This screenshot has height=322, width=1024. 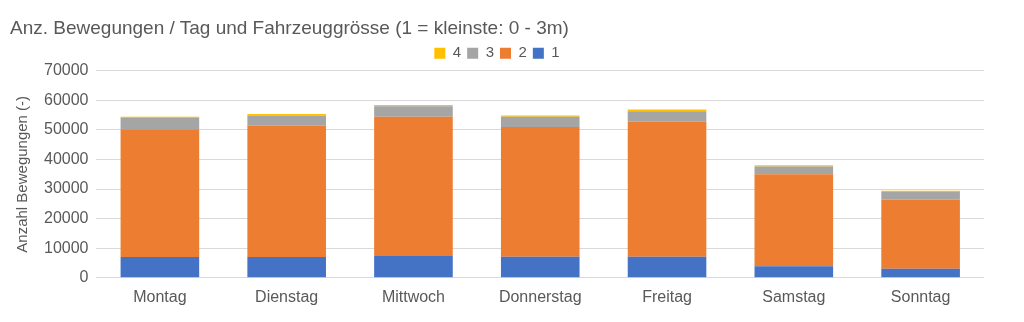 What do you see at coordinates (66, 129) in the screenshot?
I see `y-tick-label: 50000` at bounding box center [66, 129].